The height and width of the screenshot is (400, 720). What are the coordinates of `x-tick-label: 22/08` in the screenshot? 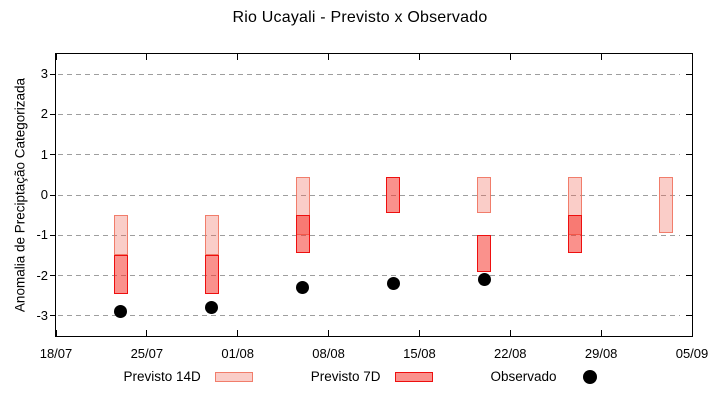 It's located at (510, 353).